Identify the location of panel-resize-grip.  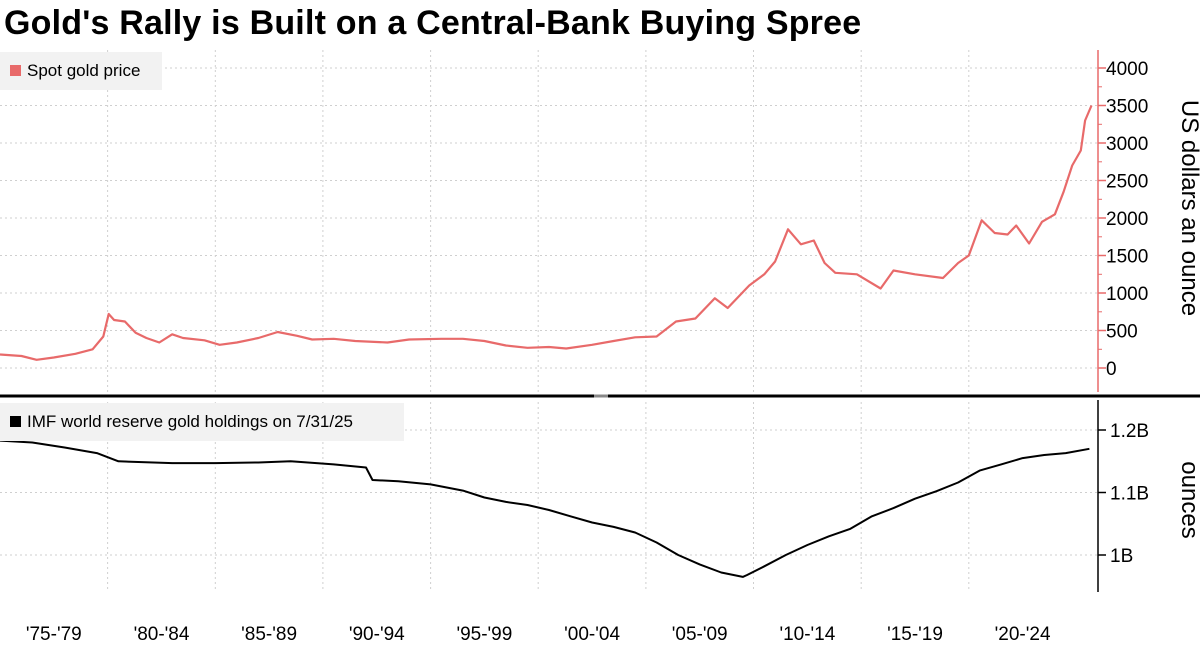
(601, 396).